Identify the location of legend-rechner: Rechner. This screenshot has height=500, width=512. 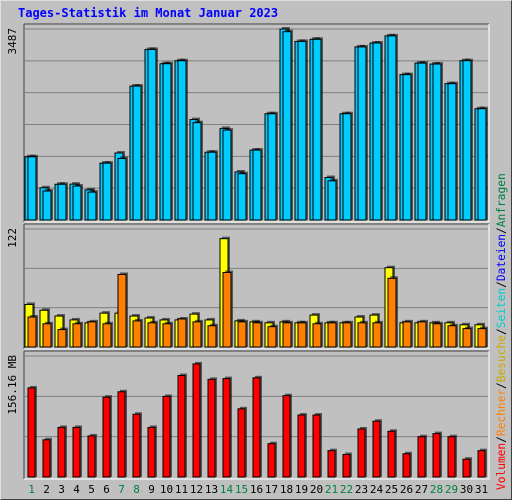
(501, 412).